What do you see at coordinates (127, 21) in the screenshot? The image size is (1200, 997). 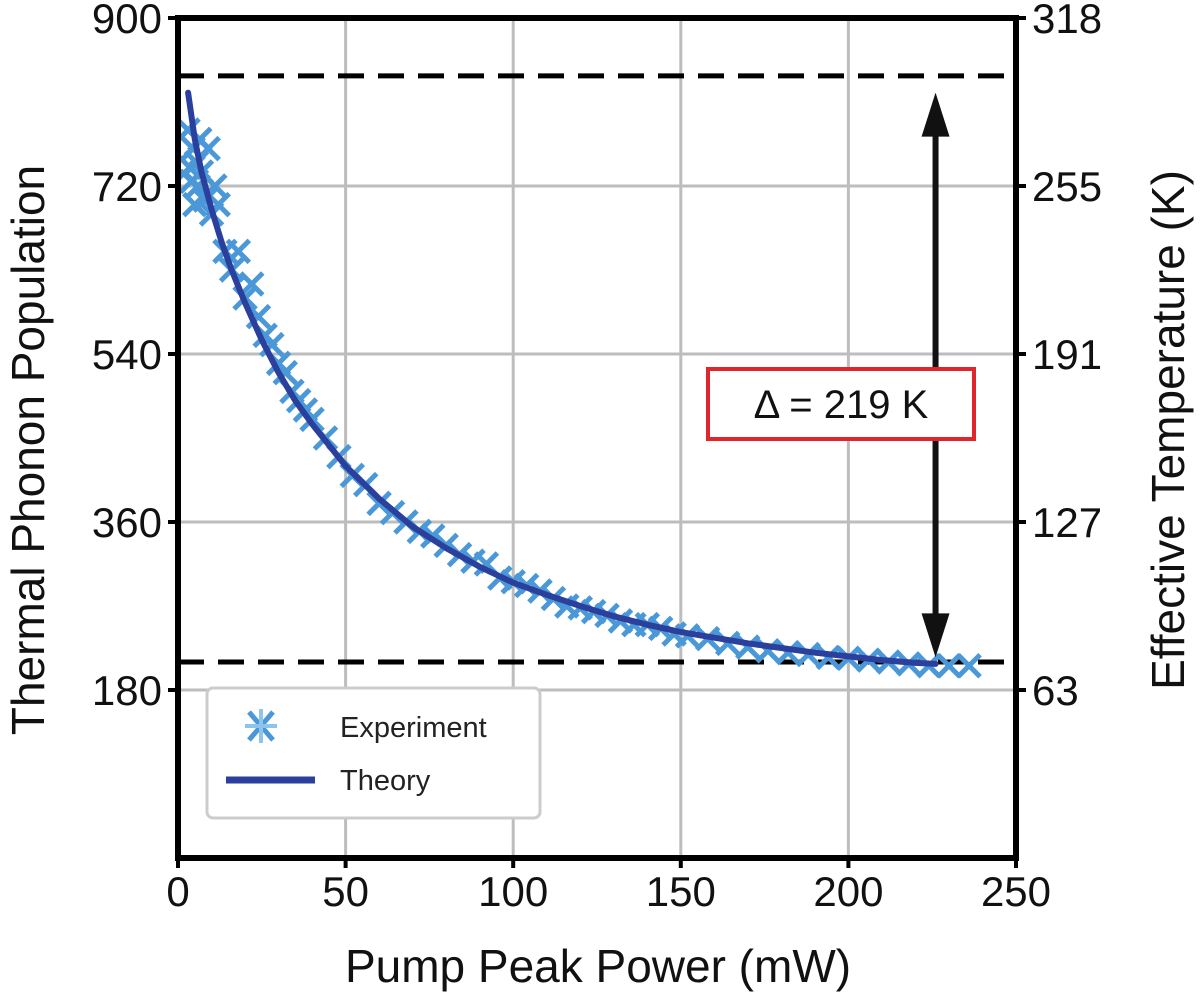 I see `y-tick-label: 900` at bounding box center [127, 21].